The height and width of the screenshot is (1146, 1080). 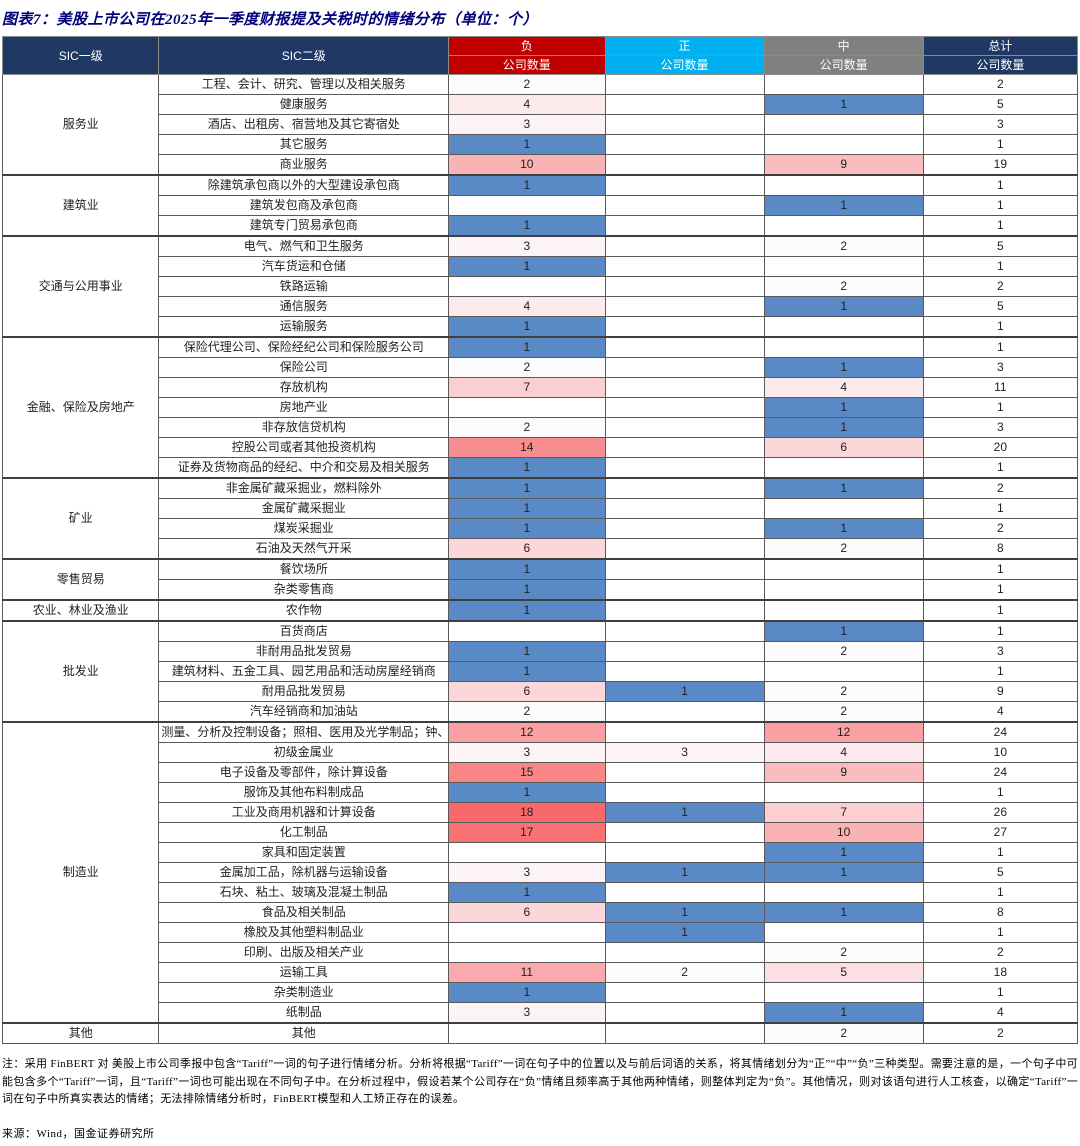 I want to click on table-row: 汽车经销商和加油站 2 2 4, so click(x=541, y=712).